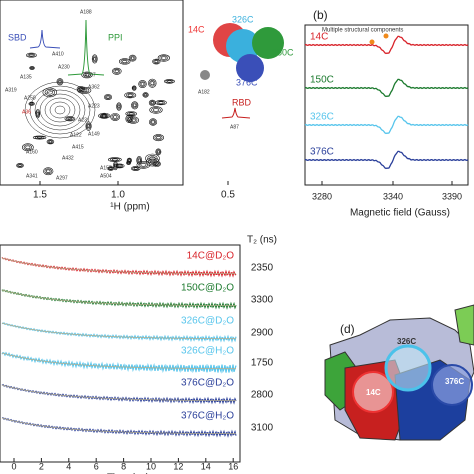 The height and width of the screenshot is (474, 474). Describe the element at coordinates (262, 395) in the screenshot. I see `t2-value: 2800` at that location.